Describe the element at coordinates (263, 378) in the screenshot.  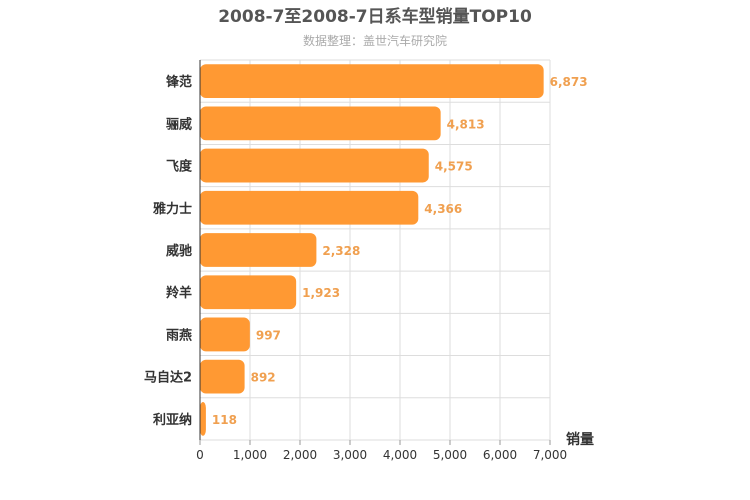
I see `value-label: 892` at that location.